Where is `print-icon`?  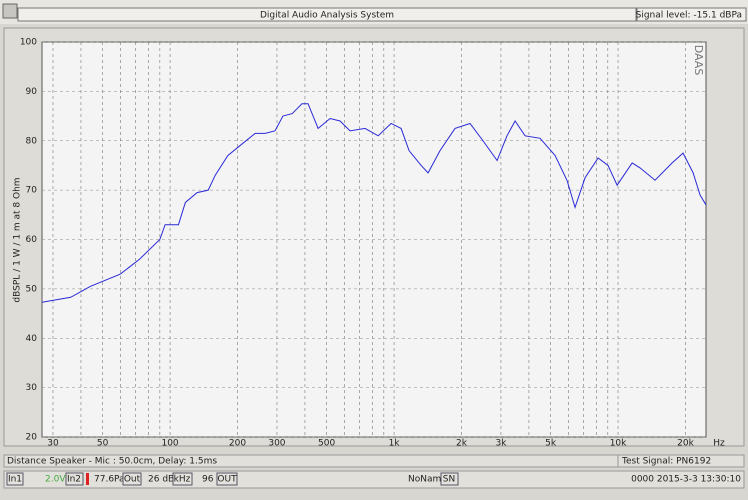 print-icon is located at coordinates (10, 11).